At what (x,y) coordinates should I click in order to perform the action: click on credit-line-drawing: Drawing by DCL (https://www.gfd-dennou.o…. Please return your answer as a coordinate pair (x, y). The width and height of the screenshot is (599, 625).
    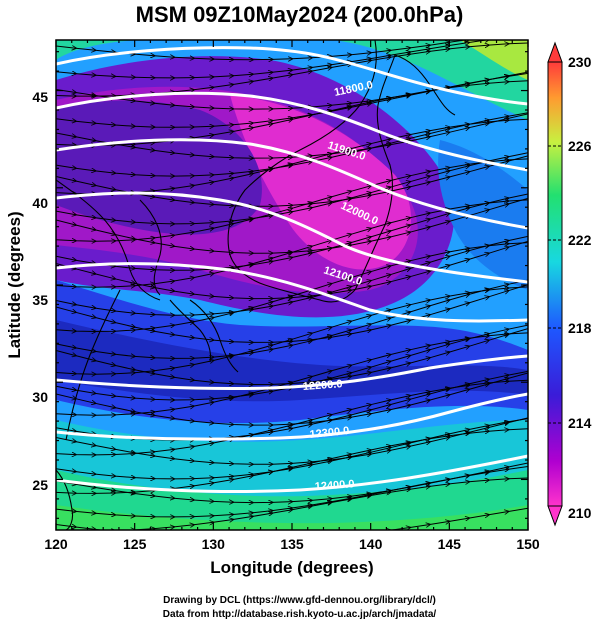
    Looking at the image, I should click on (299, 600).